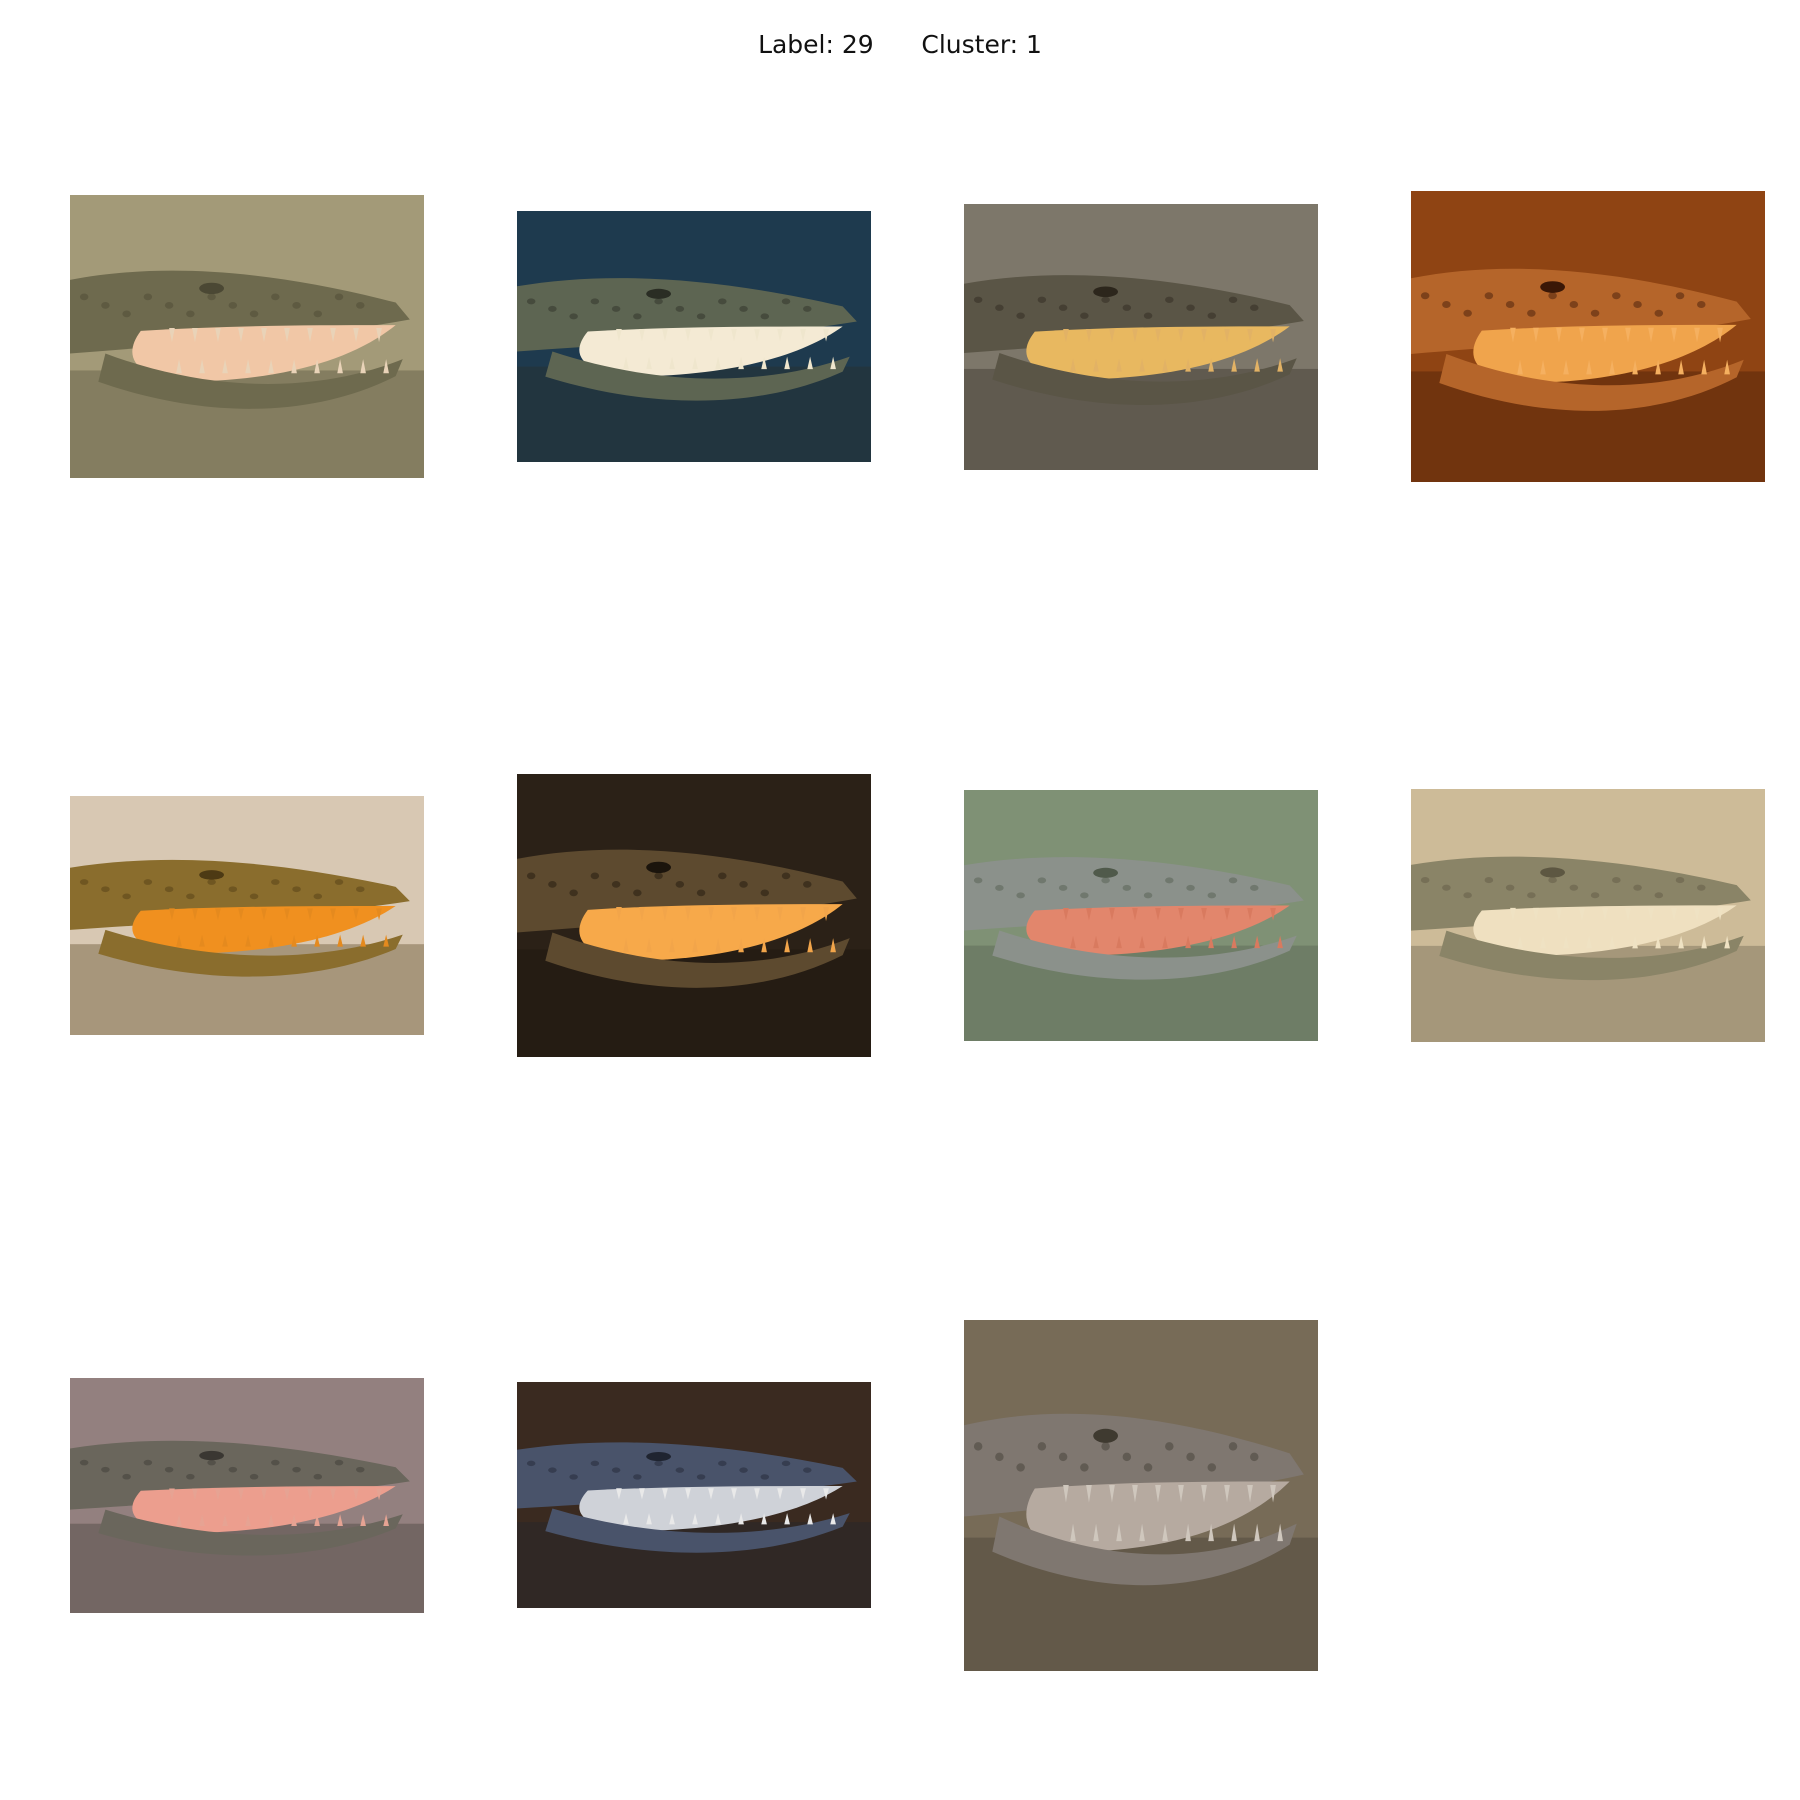 Image resolution: width=1800 pixels, height=1800 pixels. I want to click on figure-title: Label: 29 Cluster: 1, so click(900, 44).